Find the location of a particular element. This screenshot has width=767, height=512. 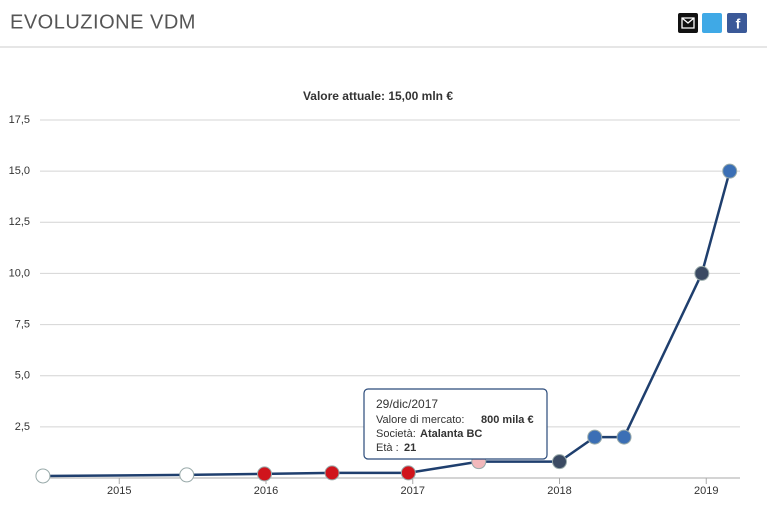

tooltip-box is located at coordinates (455, 424).